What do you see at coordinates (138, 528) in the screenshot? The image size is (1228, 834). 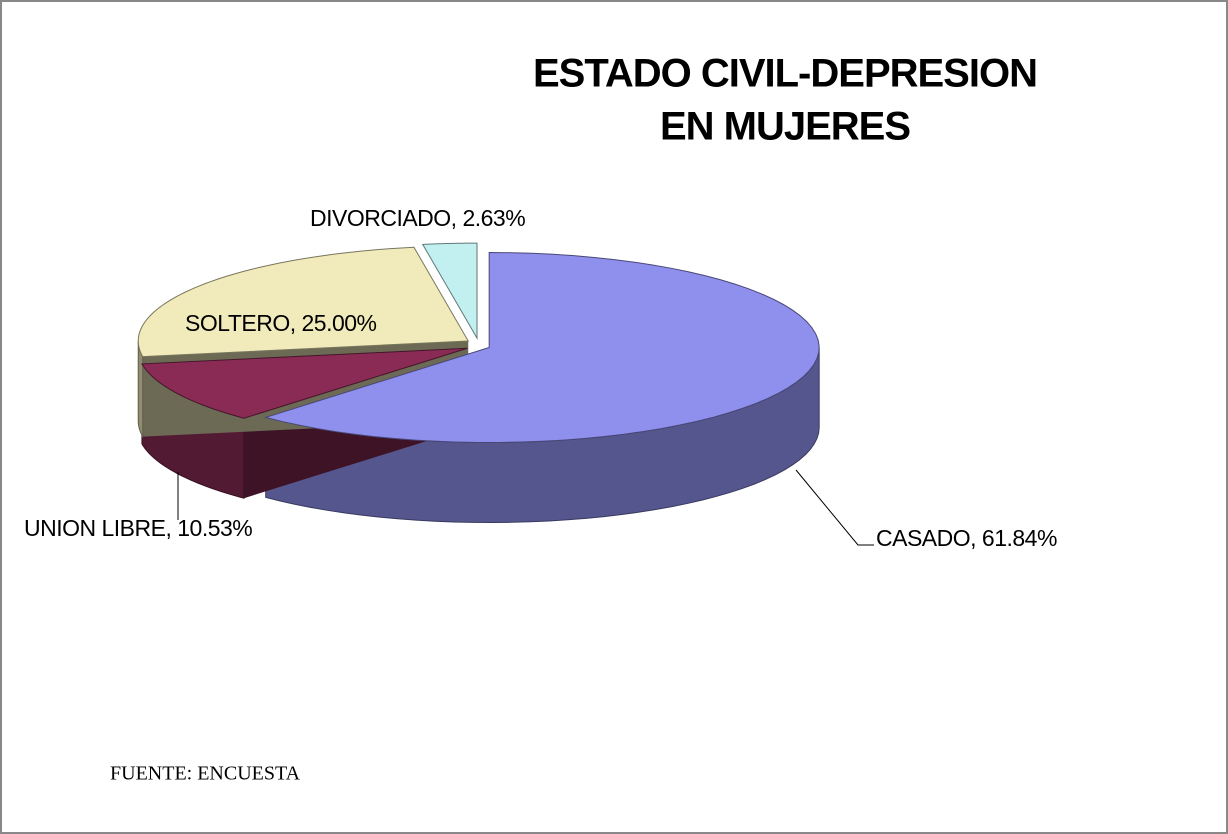 I see `data-label: UNION LIBRE, 10.53%` at bounding box center [138, 528].